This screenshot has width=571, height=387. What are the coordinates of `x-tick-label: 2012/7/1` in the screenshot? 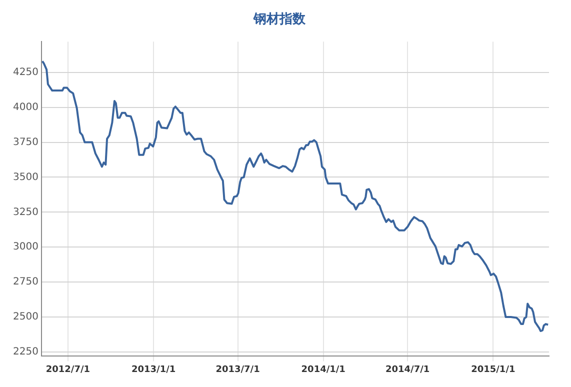 It's located at (68, 369).